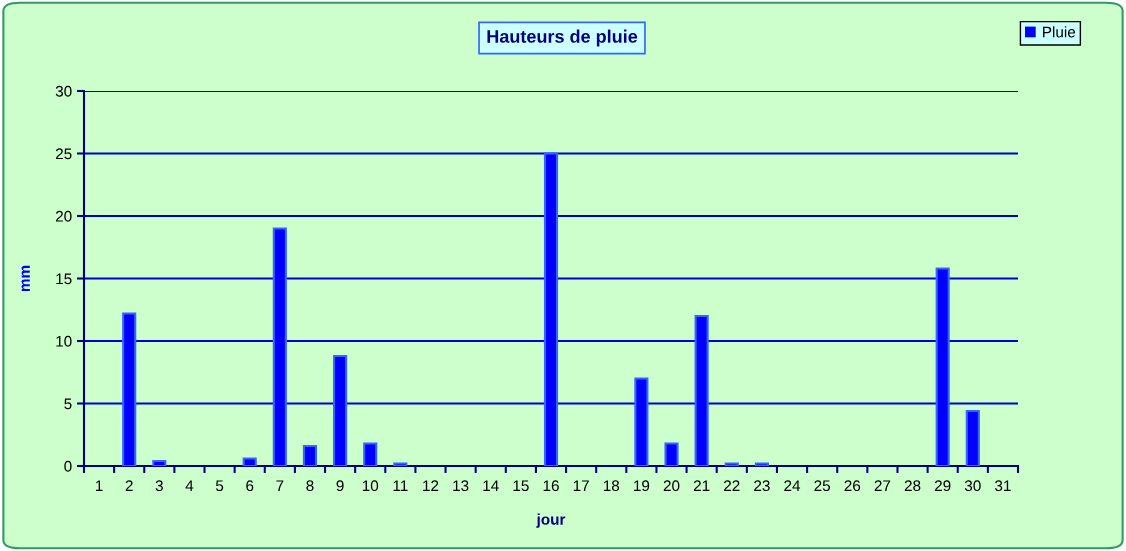 The width and height of the screenshot is (1126, 551). What do you see at coordinates (562, 38) in the screenshot?
I see `chart-title: Hauteurs de pluie` at bounding box center [562, 38].